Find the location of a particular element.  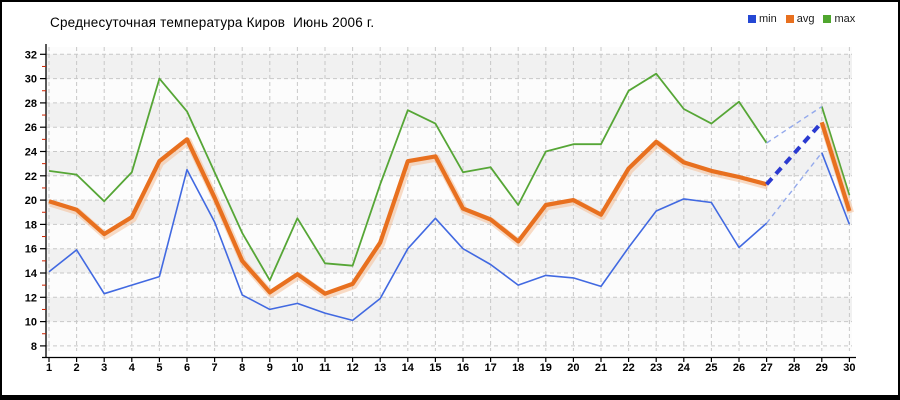

y-tick-label: 32 is located at coordinates (31, 55).